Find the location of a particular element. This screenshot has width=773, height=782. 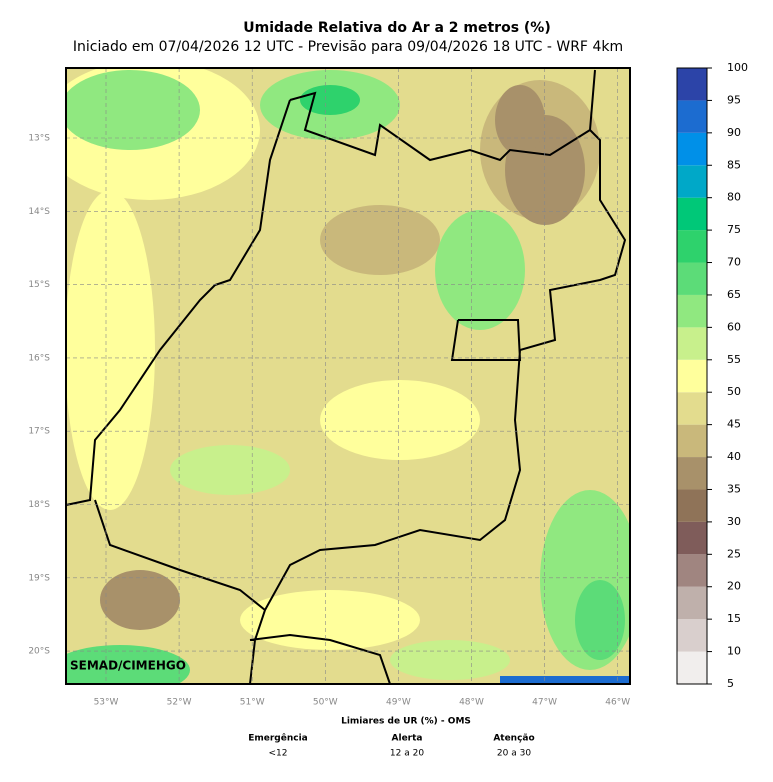

colorbar-label: 20 is located at coordinates (734, 586).